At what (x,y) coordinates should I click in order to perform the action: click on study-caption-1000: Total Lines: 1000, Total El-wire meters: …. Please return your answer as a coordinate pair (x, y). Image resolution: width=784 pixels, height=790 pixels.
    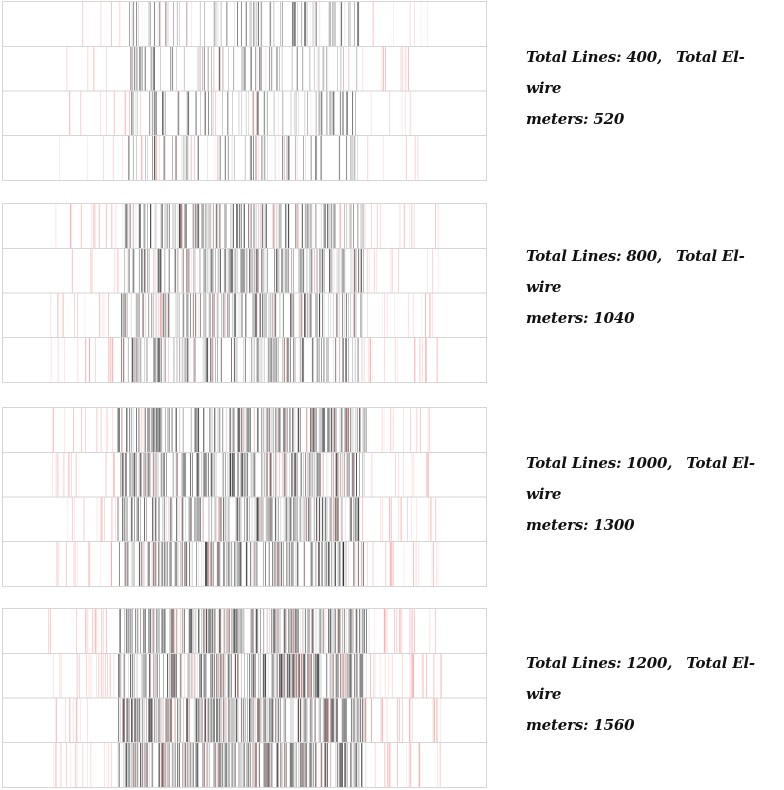
    Looking at the image, I should click on (651, 494).